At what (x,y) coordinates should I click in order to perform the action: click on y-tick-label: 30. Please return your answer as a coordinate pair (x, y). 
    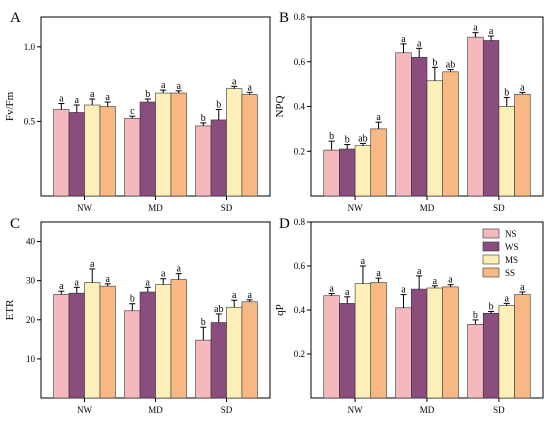
    Looking at the image, I should click on (31, 281).